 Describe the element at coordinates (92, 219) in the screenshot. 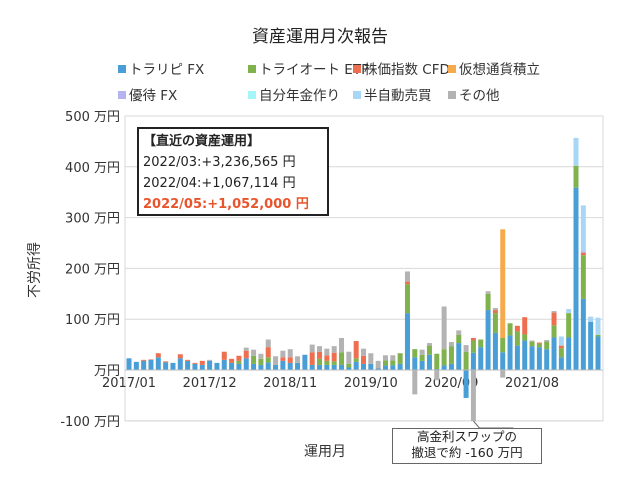

I see `y-tick-label: 300 万円` at that location.